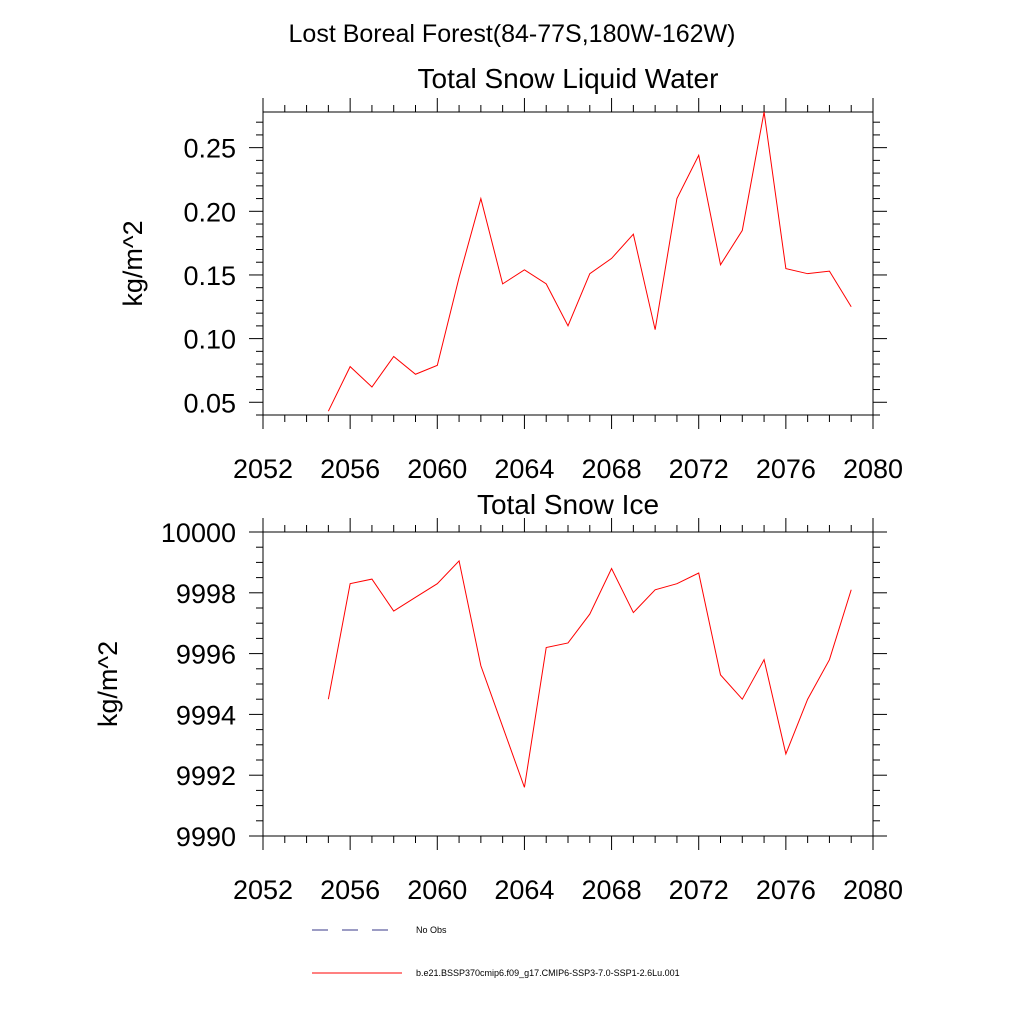 This screenshot has height=1024, width=1024. Describe the element at coordinates (206, 776) in the screenshot. I see `y-tick-label: 9992` at that location.